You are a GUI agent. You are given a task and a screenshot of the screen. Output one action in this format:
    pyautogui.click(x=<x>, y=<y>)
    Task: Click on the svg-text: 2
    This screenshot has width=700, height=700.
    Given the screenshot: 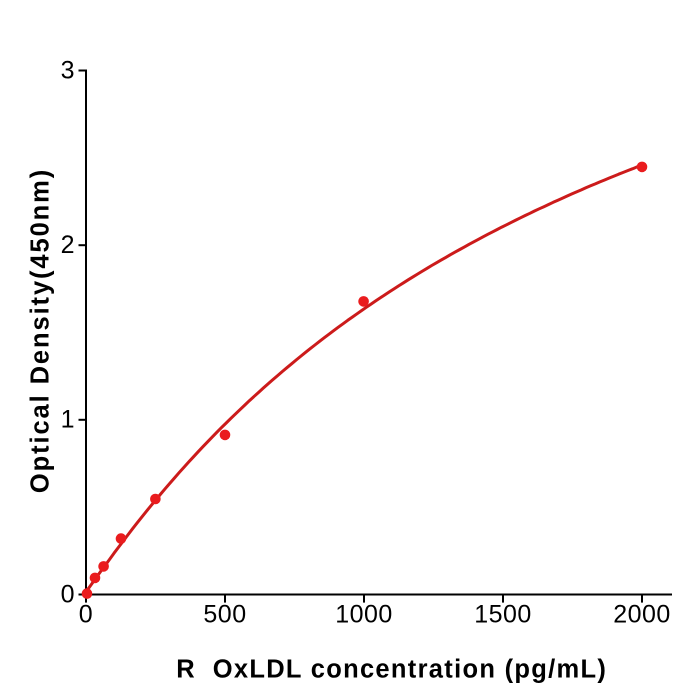 What is the action you would take?
    pyautogui.click(x=68, y=245)
    